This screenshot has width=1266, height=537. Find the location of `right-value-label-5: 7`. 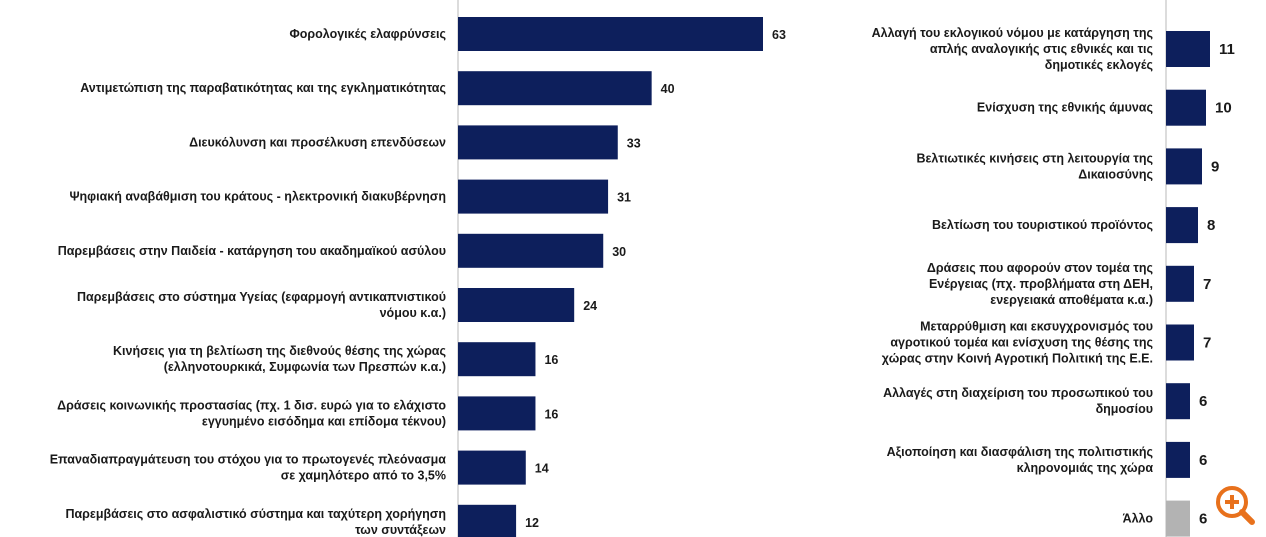

right-value-label-5: 7 is located at coordinates (1207, 284).